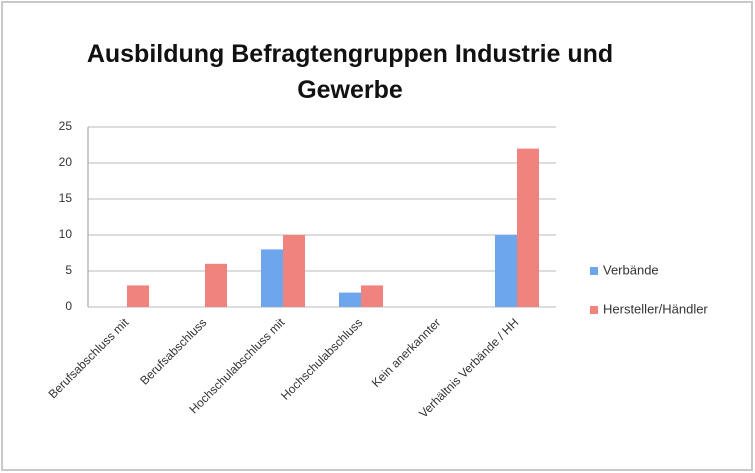  What do you see at coordinates (321, 358) in the screenshot?
I see `x-tick-label: Hochschulabschluss` at bounding box center [321, 358].